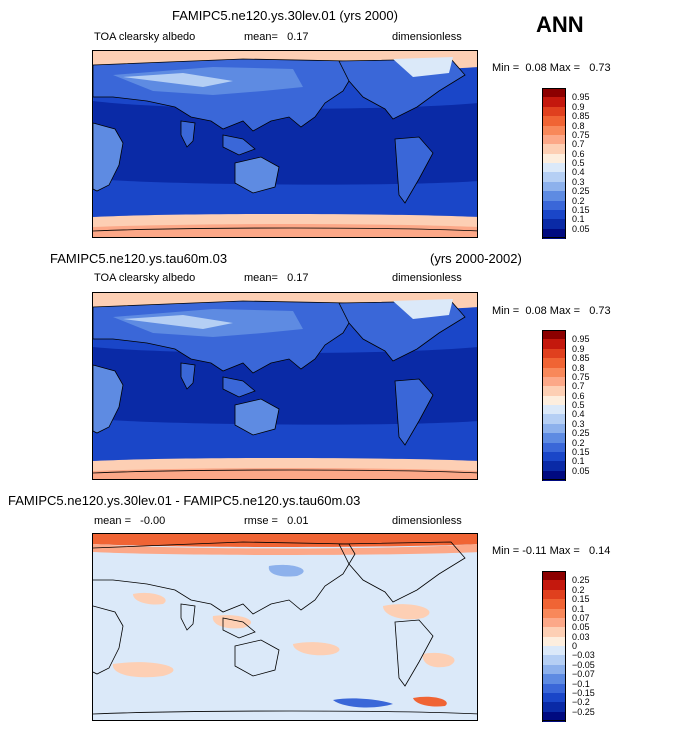 The width and height of the screenshot is (696, 737). What do you see at coordinates (583, 664) in the screenshot?
I see `colorbar-level-label: −0.05` at bounding box center [583, 664].